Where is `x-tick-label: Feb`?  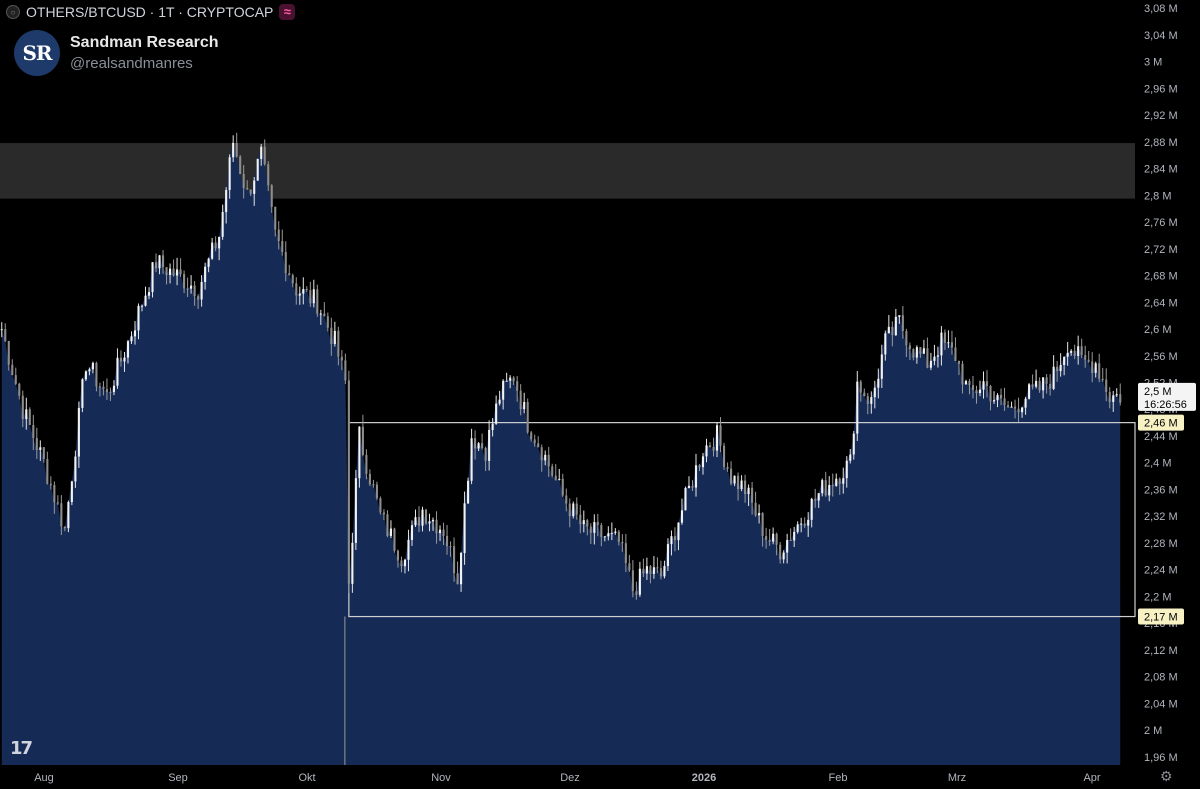 x-tick-label: Feb is located at coordinates (838, 778).